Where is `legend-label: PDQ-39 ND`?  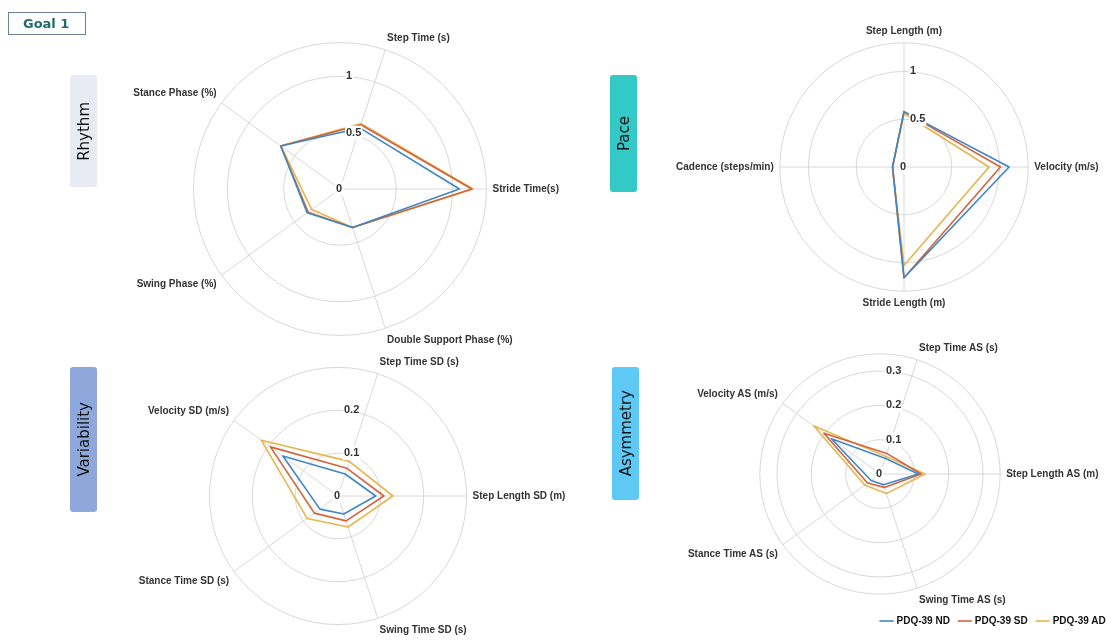 legend-label: PDQ-39 ND is located at coordinates (923, 620).